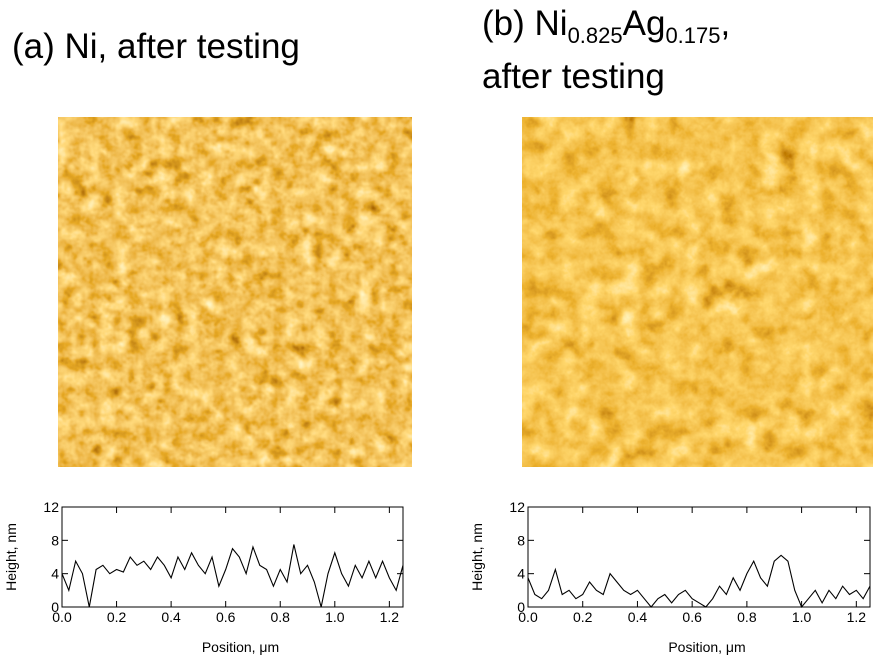  I want to click on panel-title: (b) Ni0.825Ag0.175,, so click(606, 26).